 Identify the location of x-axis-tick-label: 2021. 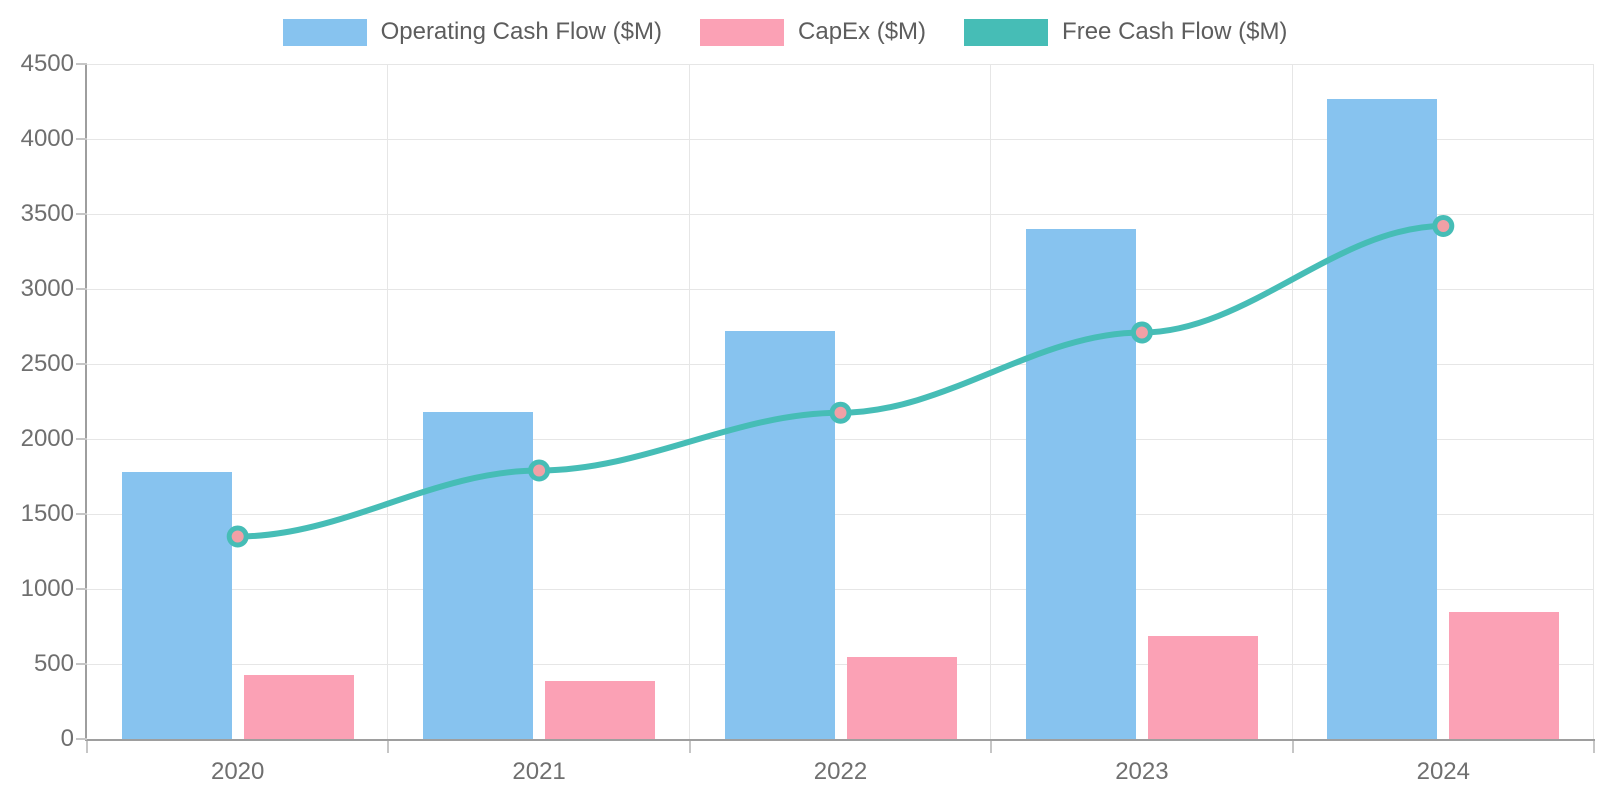
(539, 771).